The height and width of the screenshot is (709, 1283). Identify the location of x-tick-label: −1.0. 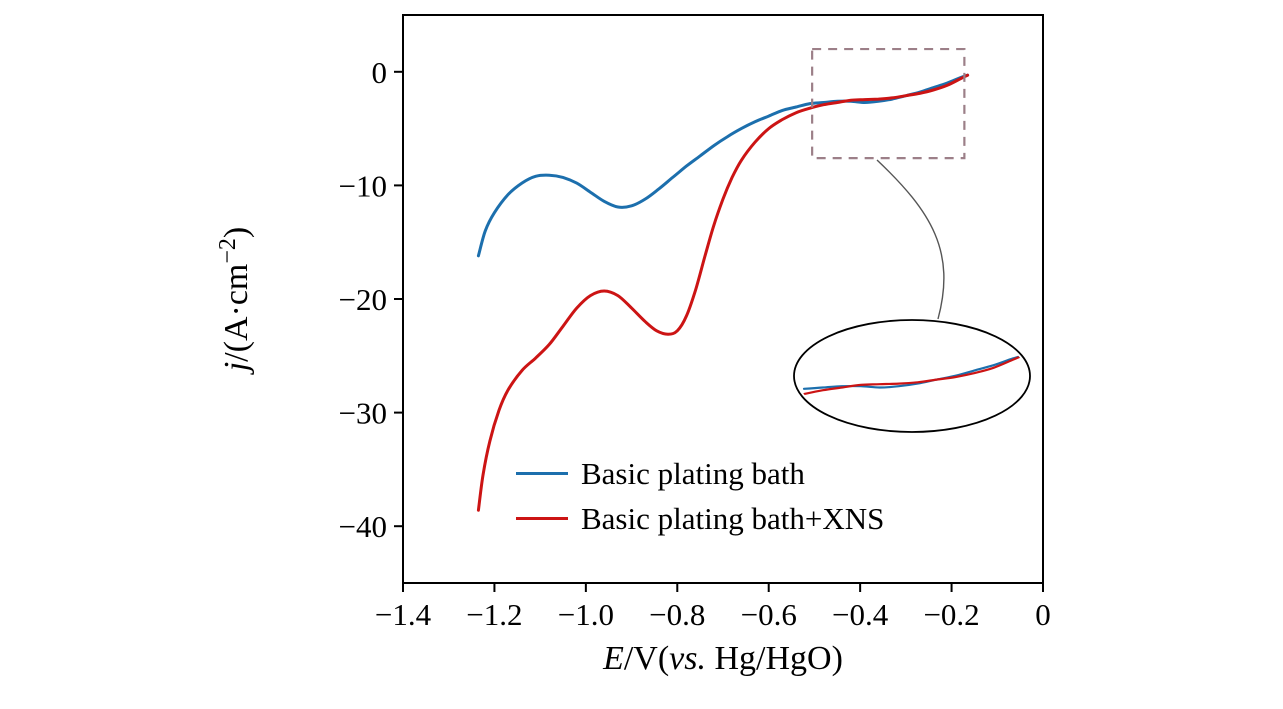
(586, 614).